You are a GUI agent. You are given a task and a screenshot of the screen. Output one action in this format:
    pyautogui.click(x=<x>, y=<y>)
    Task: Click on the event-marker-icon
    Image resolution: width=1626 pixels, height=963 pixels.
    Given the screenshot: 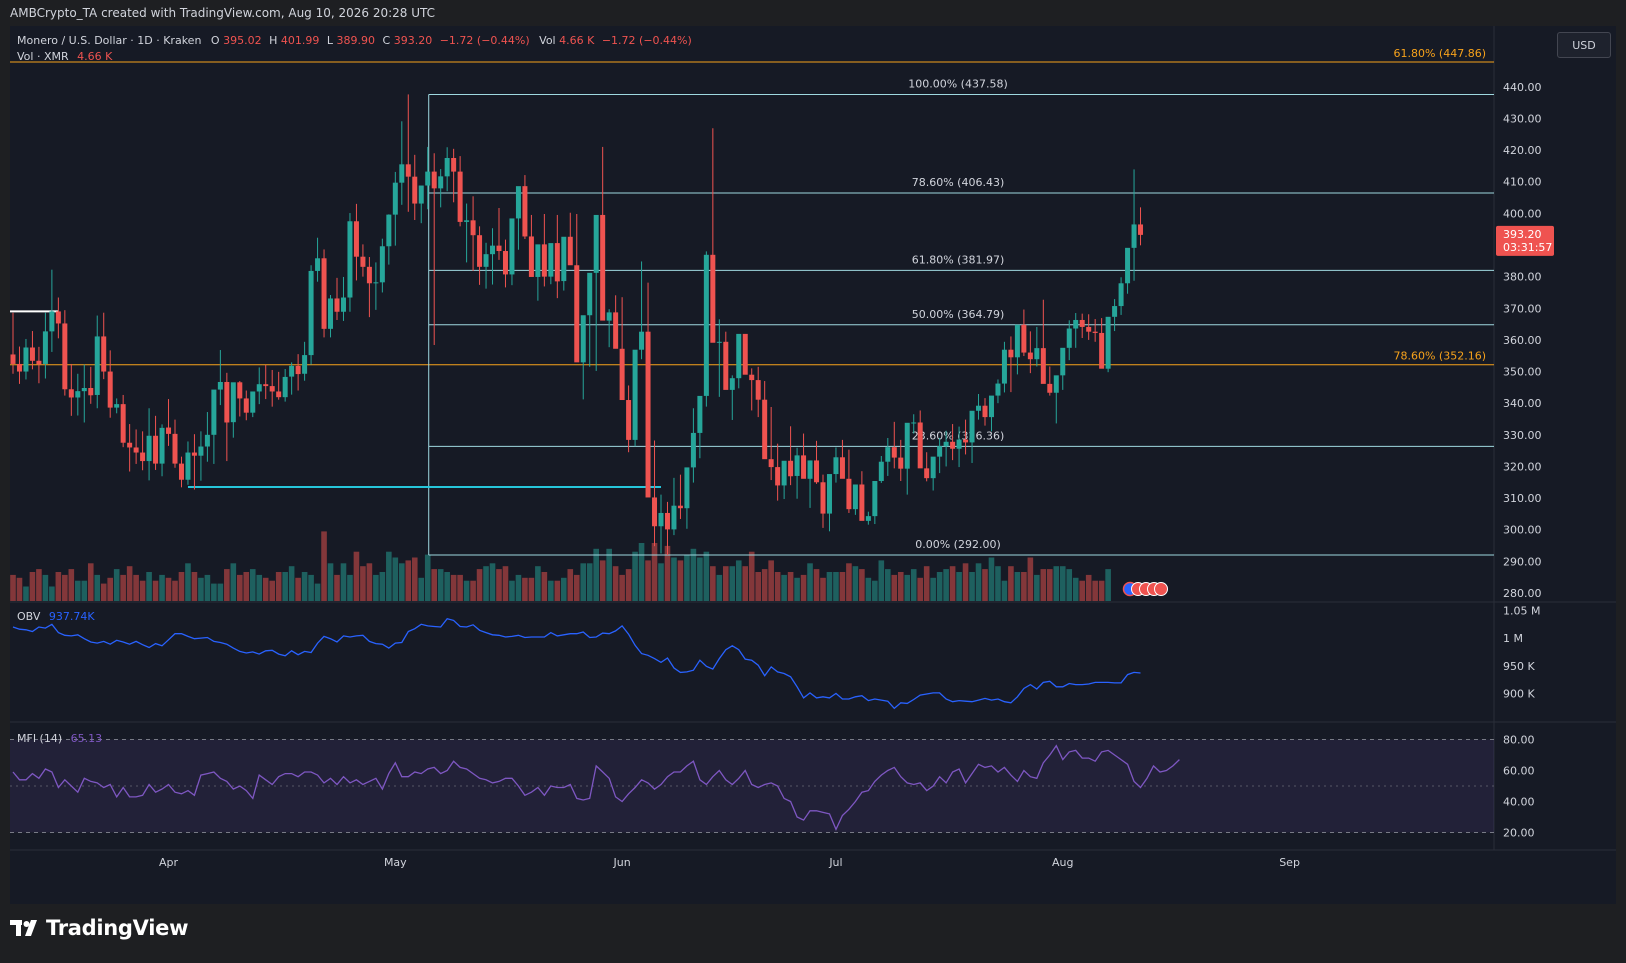 What is the action you would take?
    pyautogui.click(x=1161, y=589)
    